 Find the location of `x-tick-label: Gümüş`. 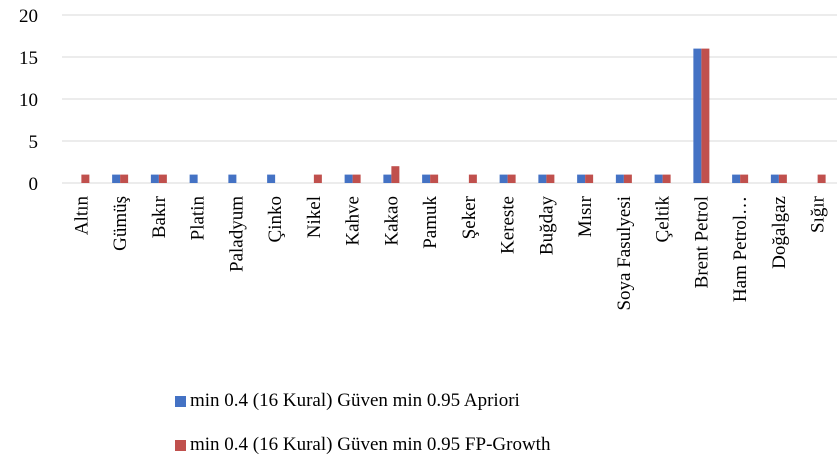

x-tick-label: Gümüş is located at coordinates (120, 223).